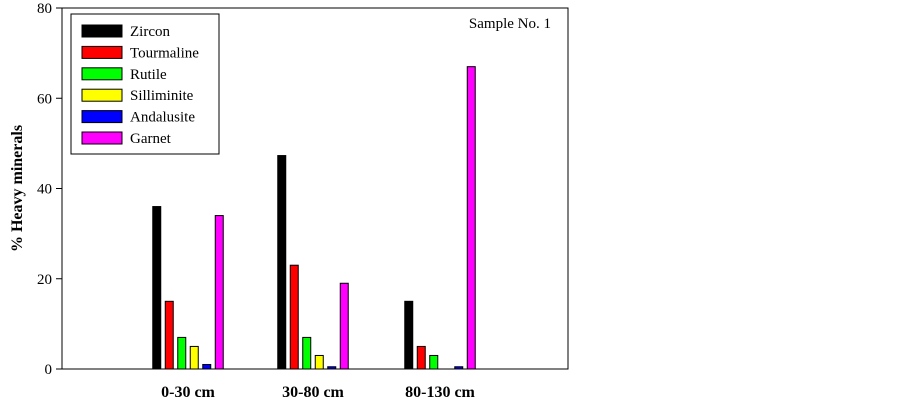 The height and width of the screenshot is (400, 903). What do you see at coordinates (151, 139) in the screenshot?
I see `legend-label-garnet: Garnet` at bounding box center [151, 139].